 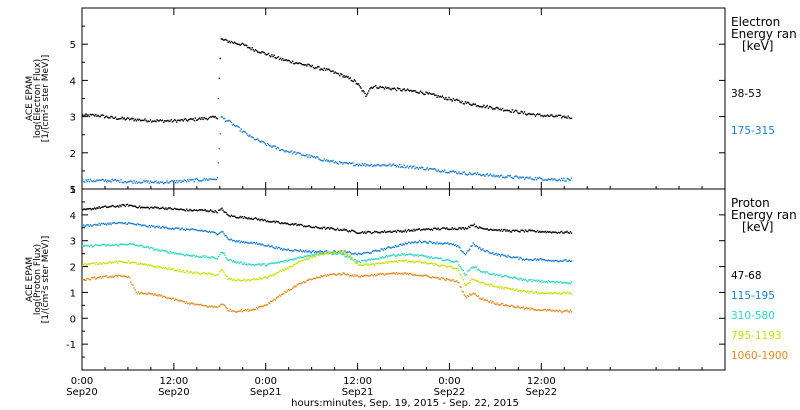 I want to click on proton-legend-title: Proton, so click(x=750, y=203).